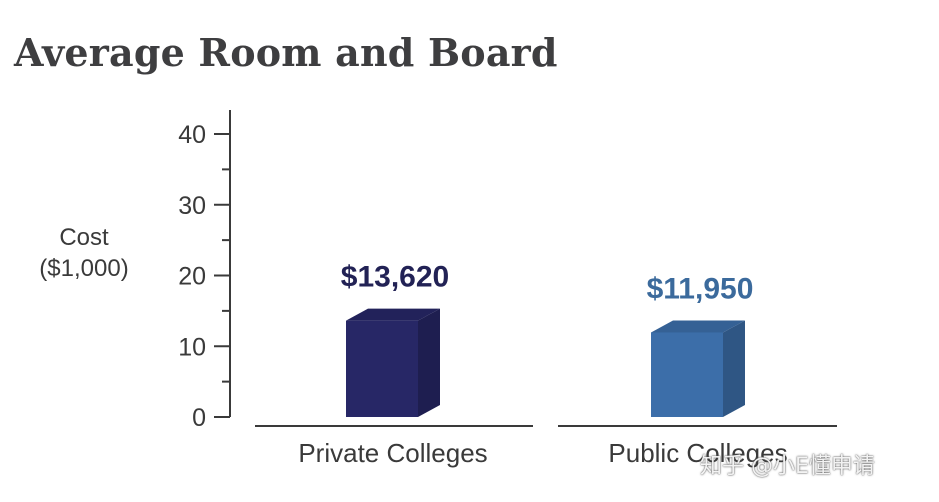 The height and width of the screenshot is (502, 939). Describe the element at coordinates (192, 135) in the screenshot. I see `y-tick-label: 40` at that location.